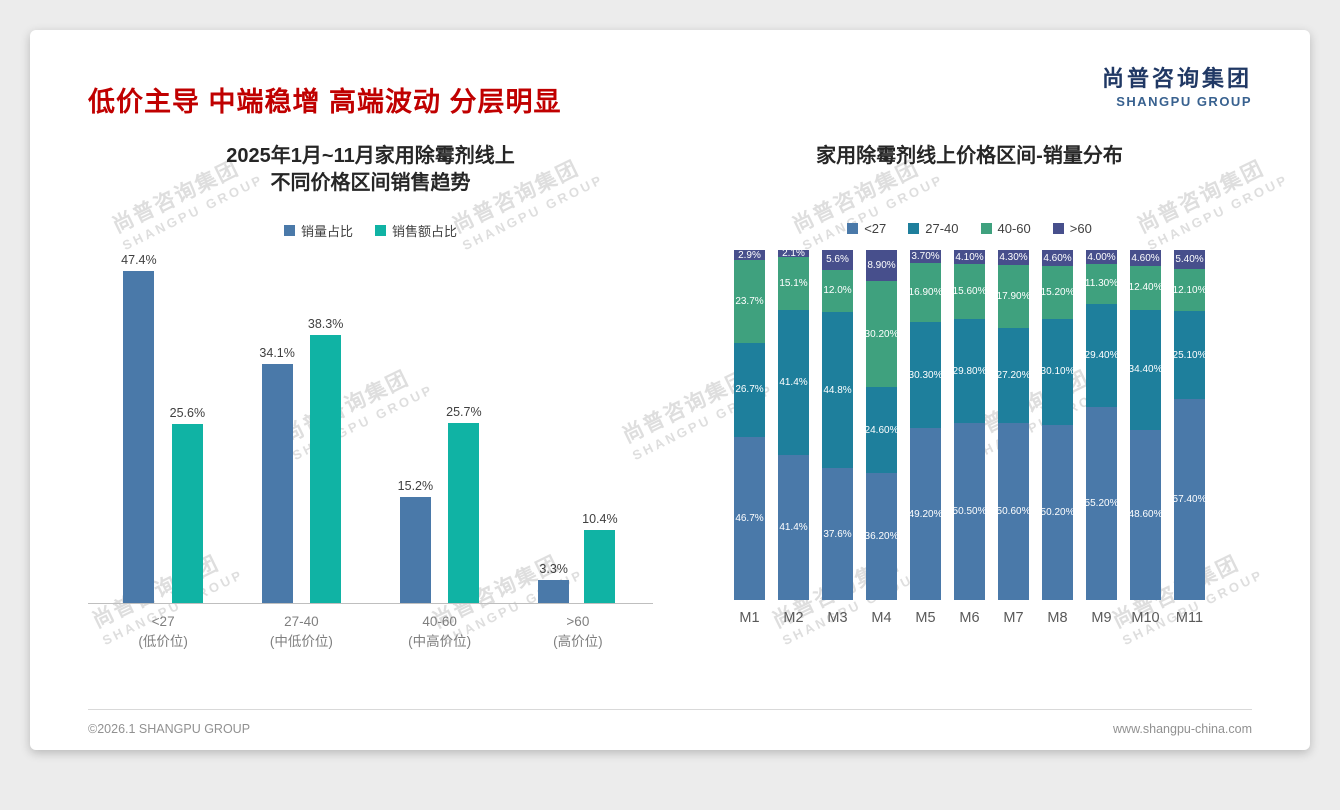  What do you see at coordinates (969, 512) in the screenshot?
I see `segment-label: 50.50%` at bounding box center [969, 512].